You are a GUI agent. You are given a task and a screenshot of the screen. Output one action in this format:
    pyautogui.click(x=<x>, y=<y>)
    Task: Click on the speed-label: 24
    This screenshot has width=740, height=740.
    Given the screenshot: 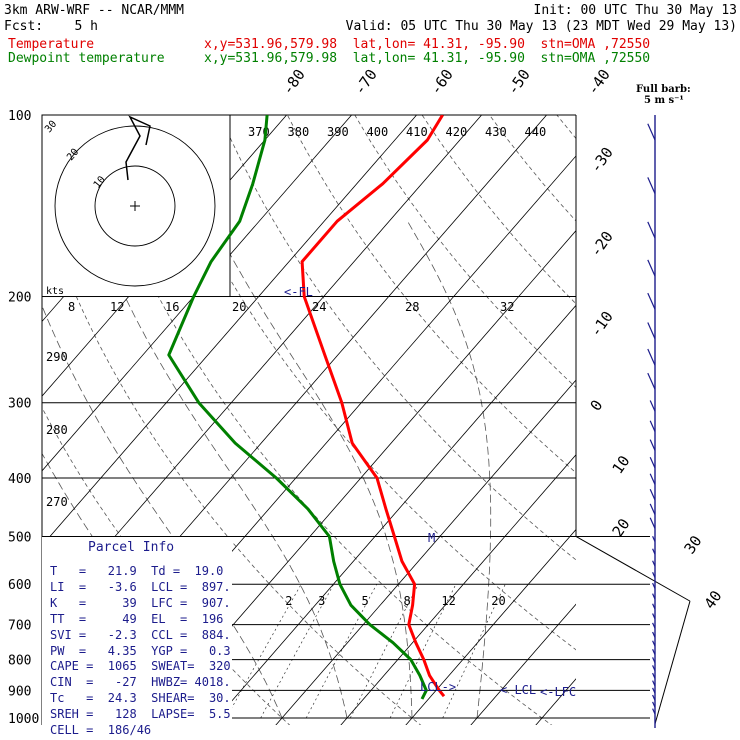 What is the action you would take?
    pyautogui.click(x=319, y=307)
    